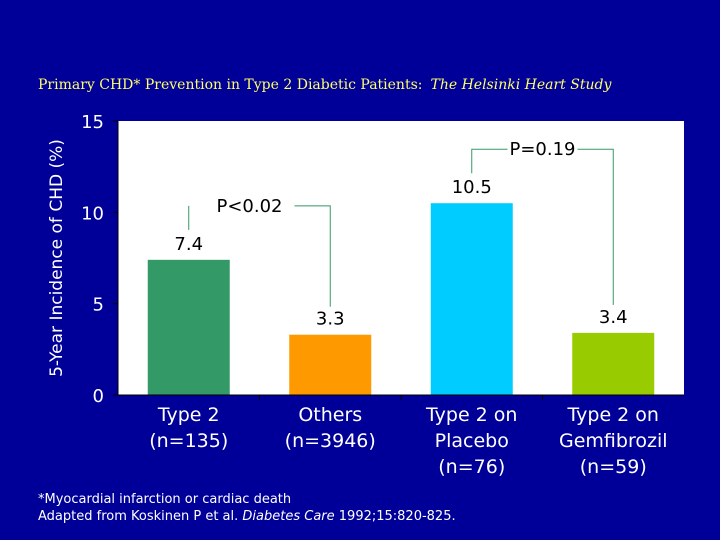  Describe the element at coordinates (330, 319) in the screenshot. I see `data-label-2: 3.3` at that location.